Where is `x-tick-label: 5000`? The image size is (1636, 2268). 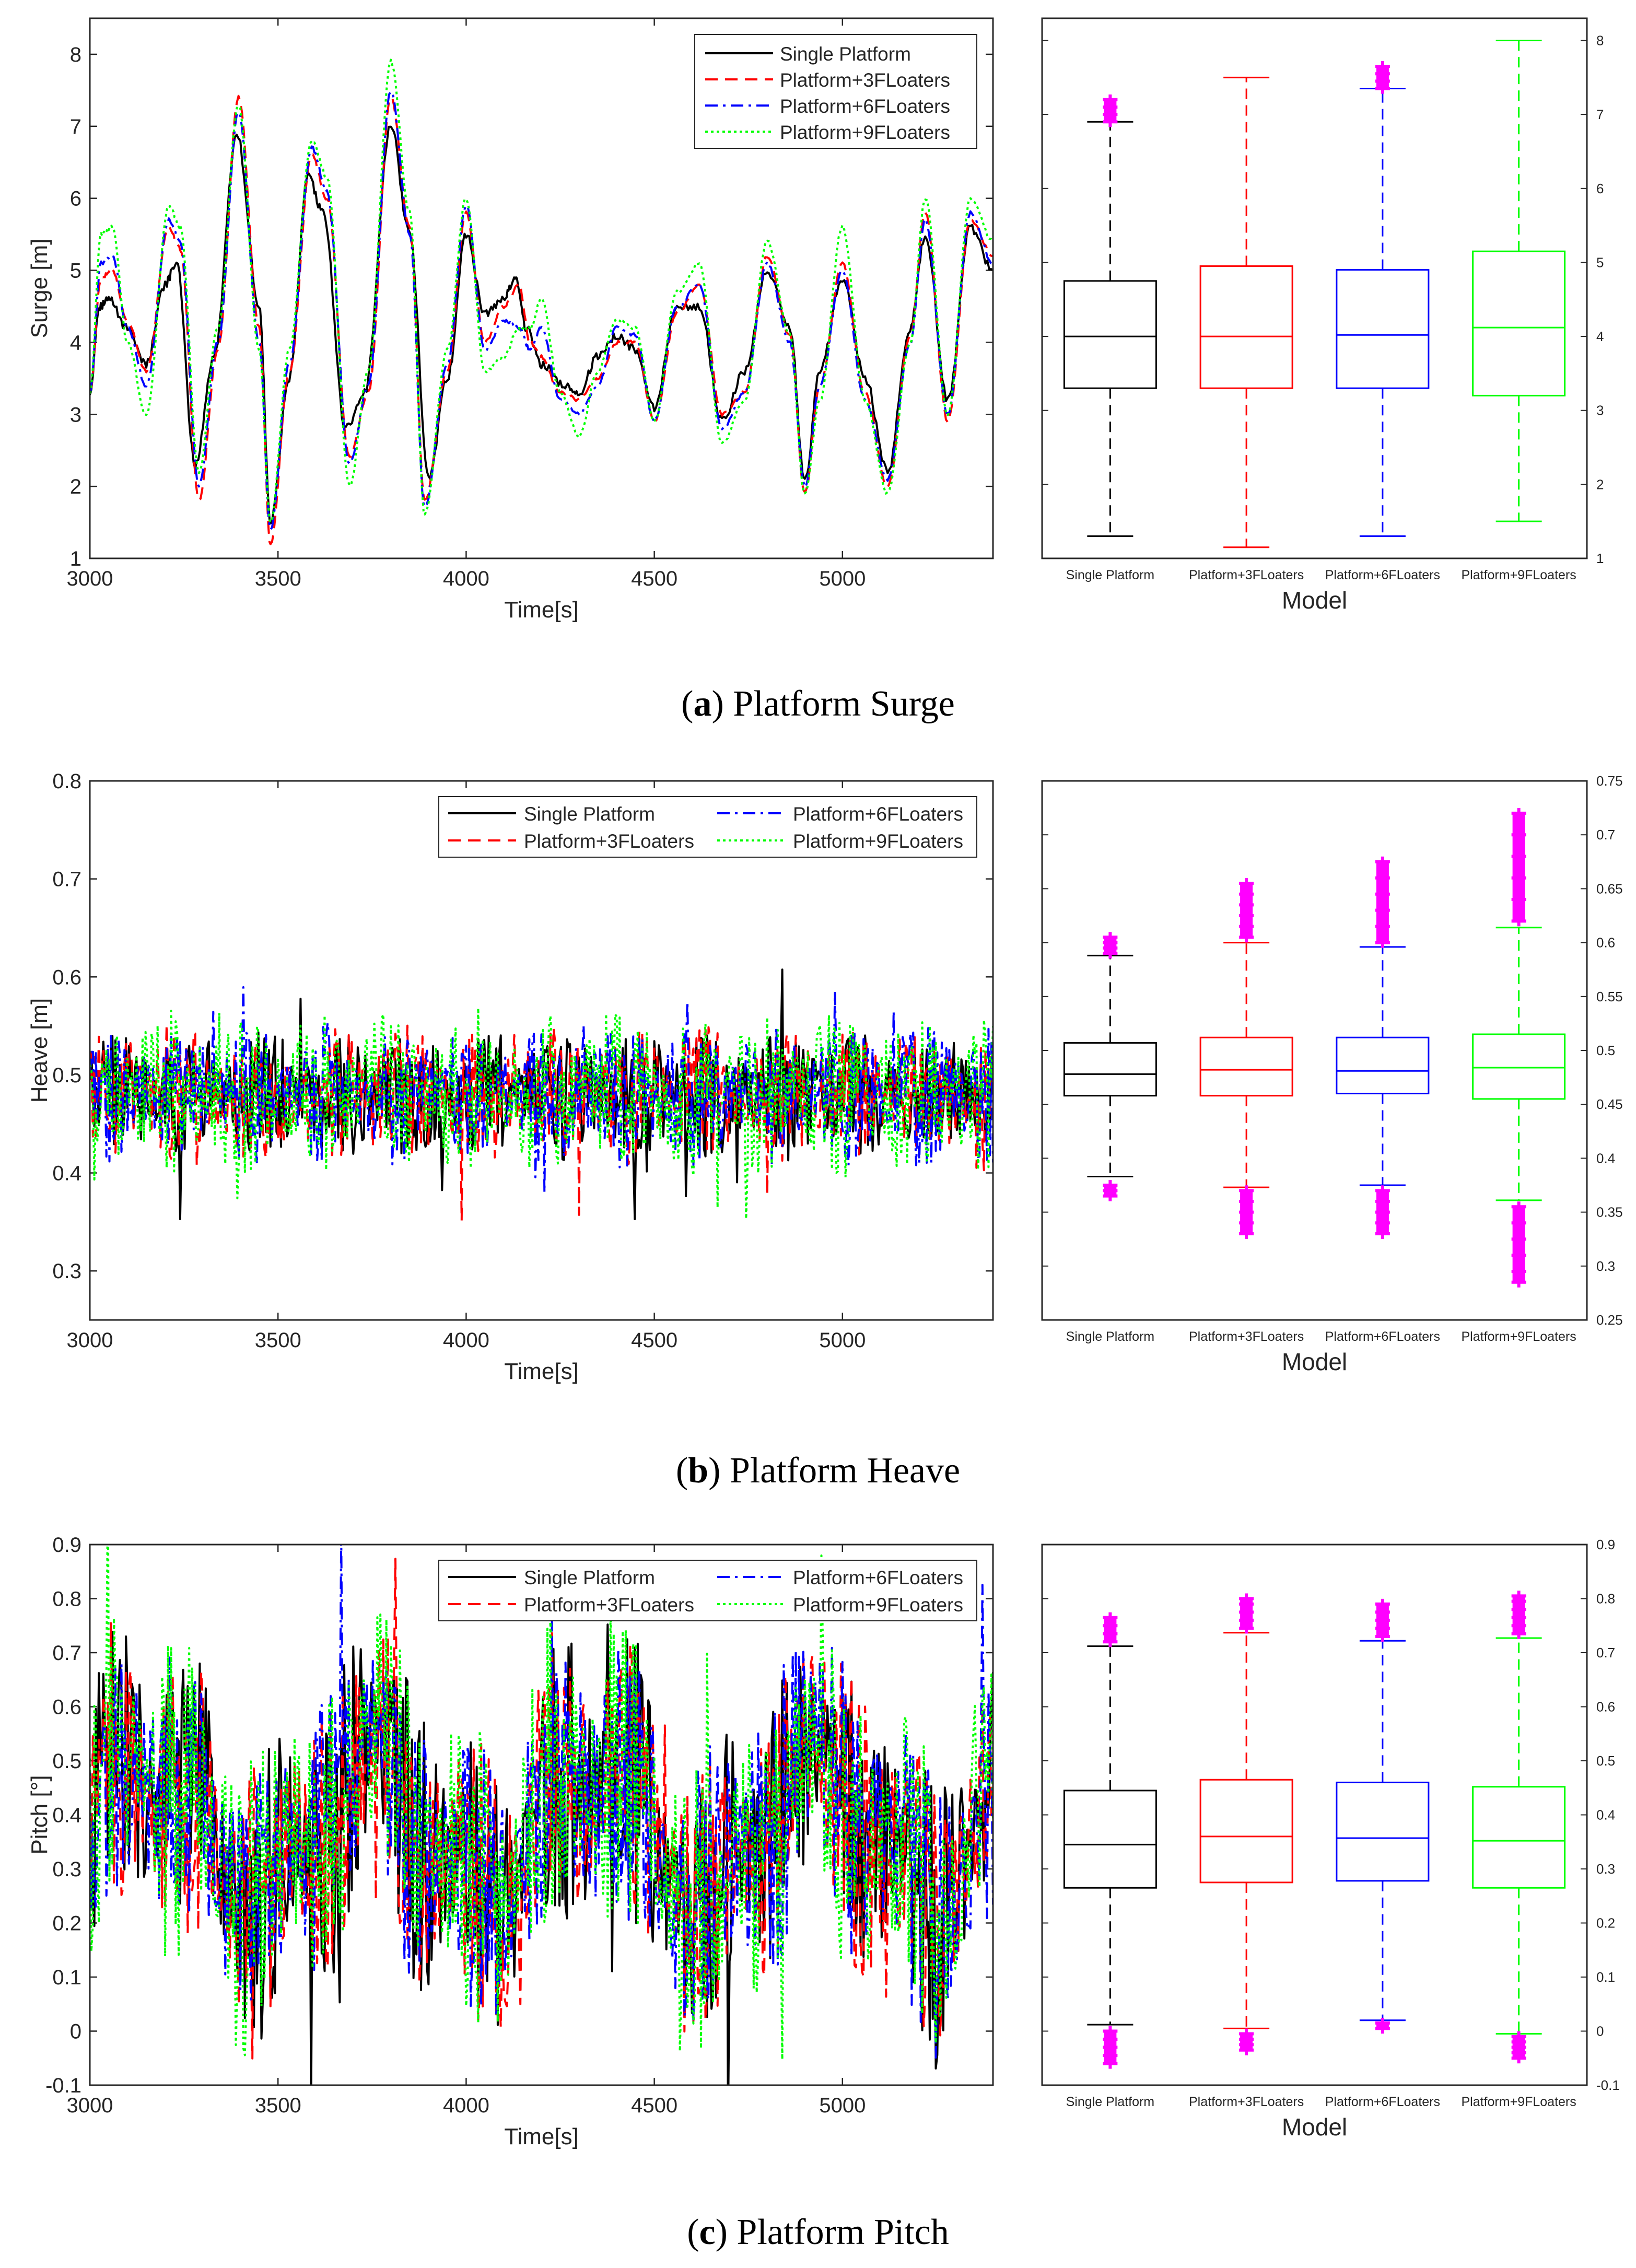
x-tick-label: 5000 is located at coordinates (842, 579).